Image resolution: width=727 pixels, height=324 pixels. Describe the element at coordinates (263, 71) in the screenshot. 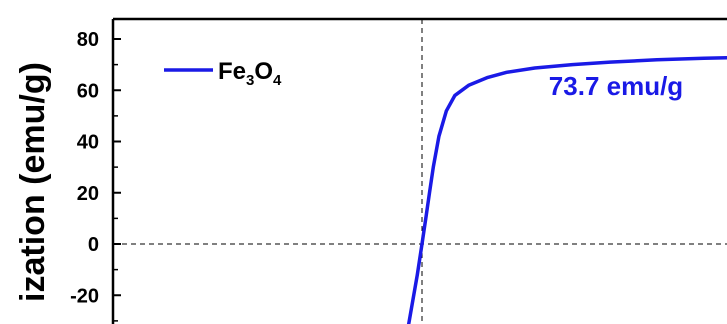

I see `legend-text-o: O` at that location.